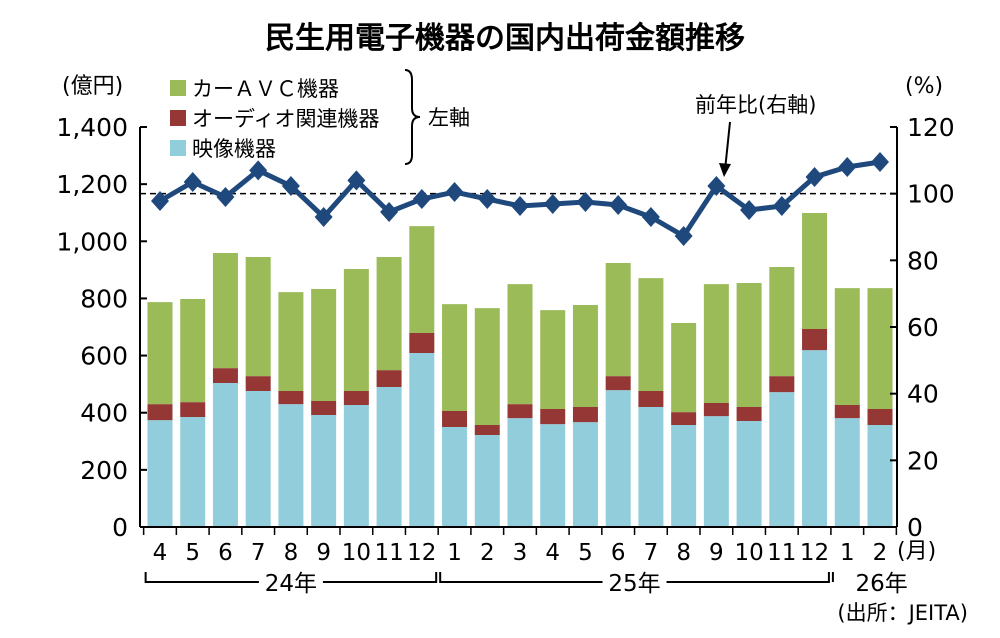  Describe the element at coordinates (104, 413) in the screenshot. I see `left-axis-tick-label: 400` at that location.